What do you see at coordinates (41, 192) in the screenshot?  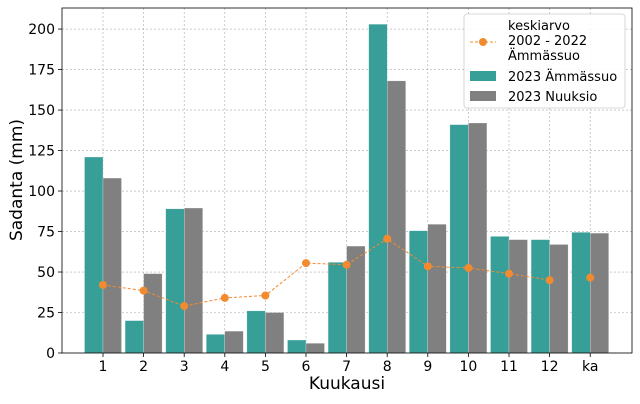 I see `y-tick-label: 100` at bounding box center [41, 192].